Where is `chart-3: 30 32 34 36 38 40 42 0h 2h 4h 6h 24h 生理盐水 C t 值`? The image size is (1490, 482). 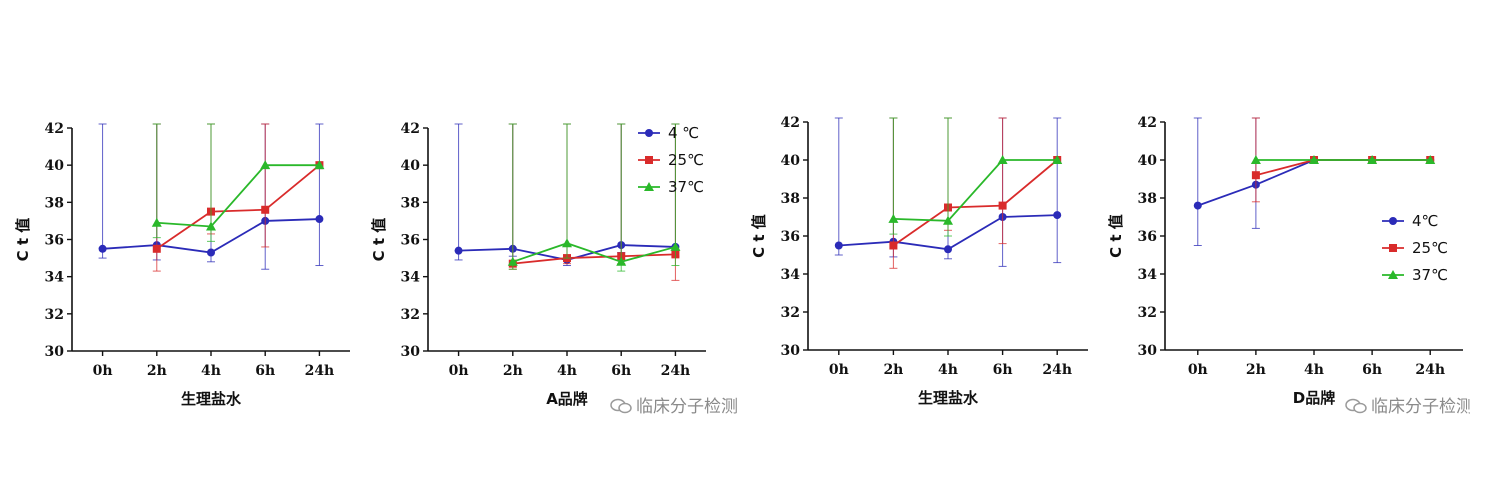
chart-3: 30 32 34 36 38 40 42 0h 2h 4h 6h 24h 生理盐水 C t 值 is located at coordinates (919, 261).